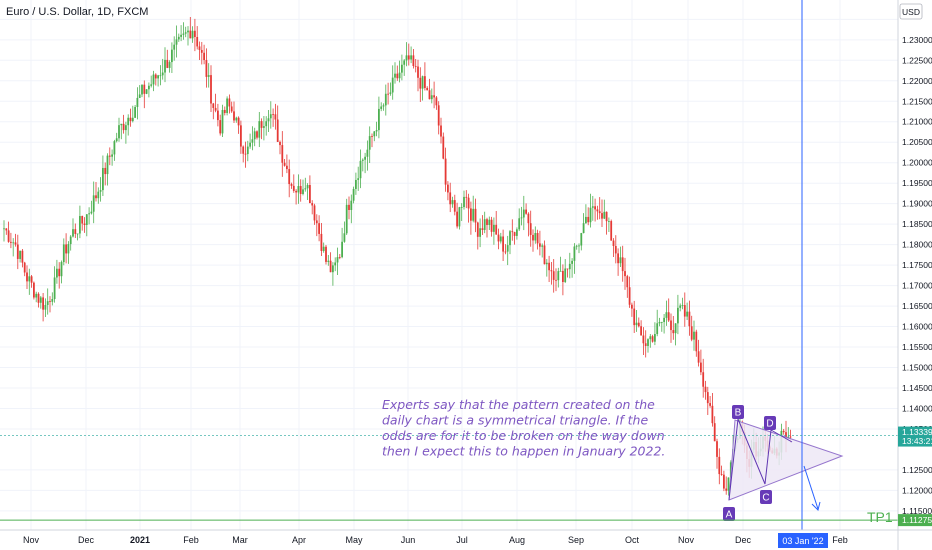  I want to click on current-price-label: 1.13339, so click(917, 432).